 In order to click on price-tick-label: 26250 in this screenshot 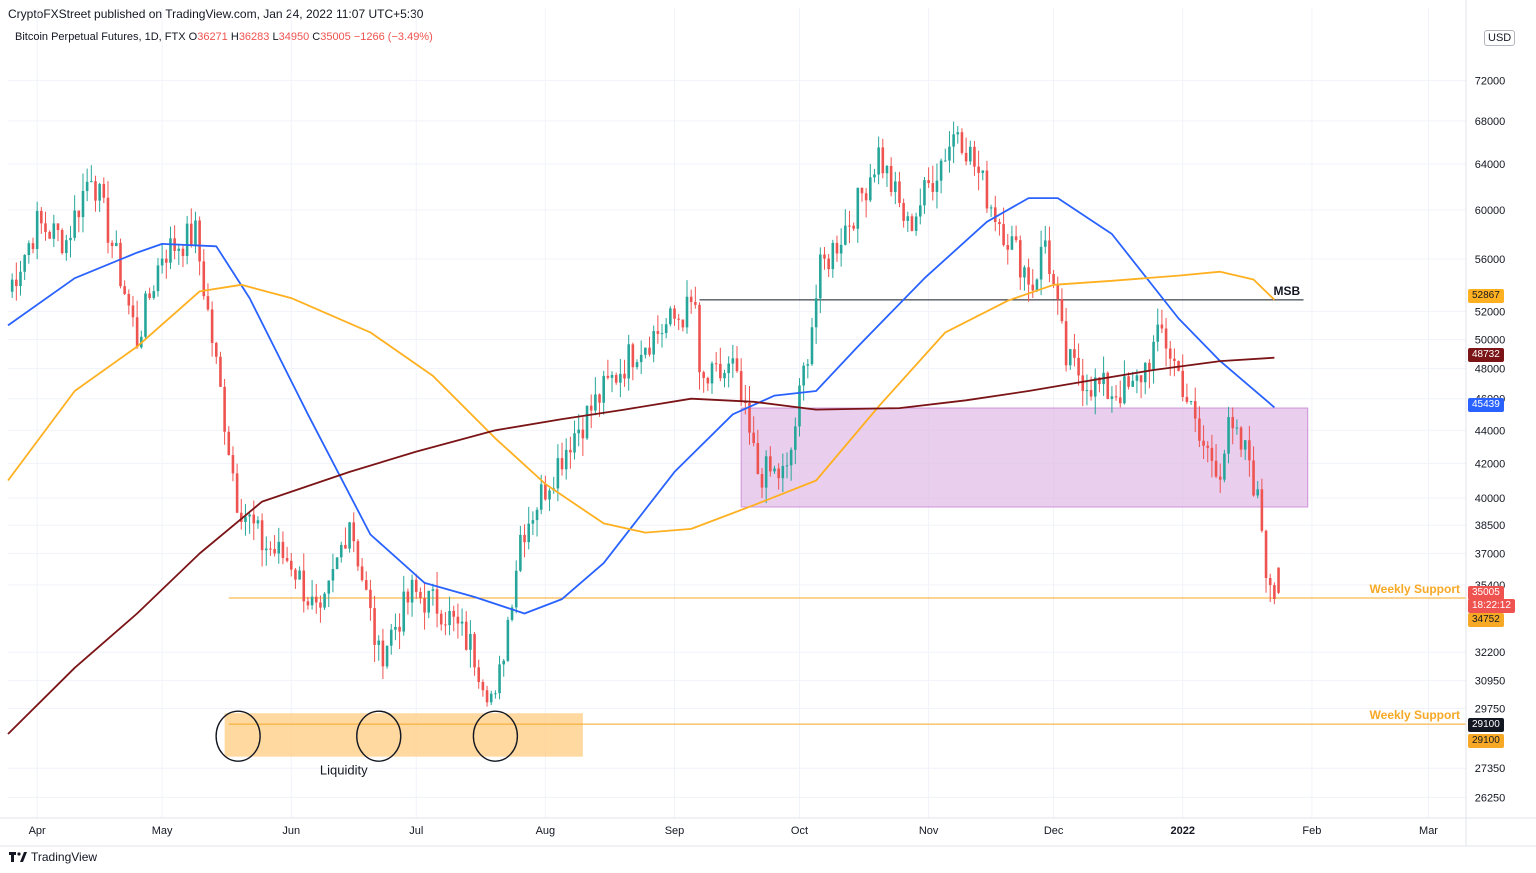, I will do `click(1490, 798)`.